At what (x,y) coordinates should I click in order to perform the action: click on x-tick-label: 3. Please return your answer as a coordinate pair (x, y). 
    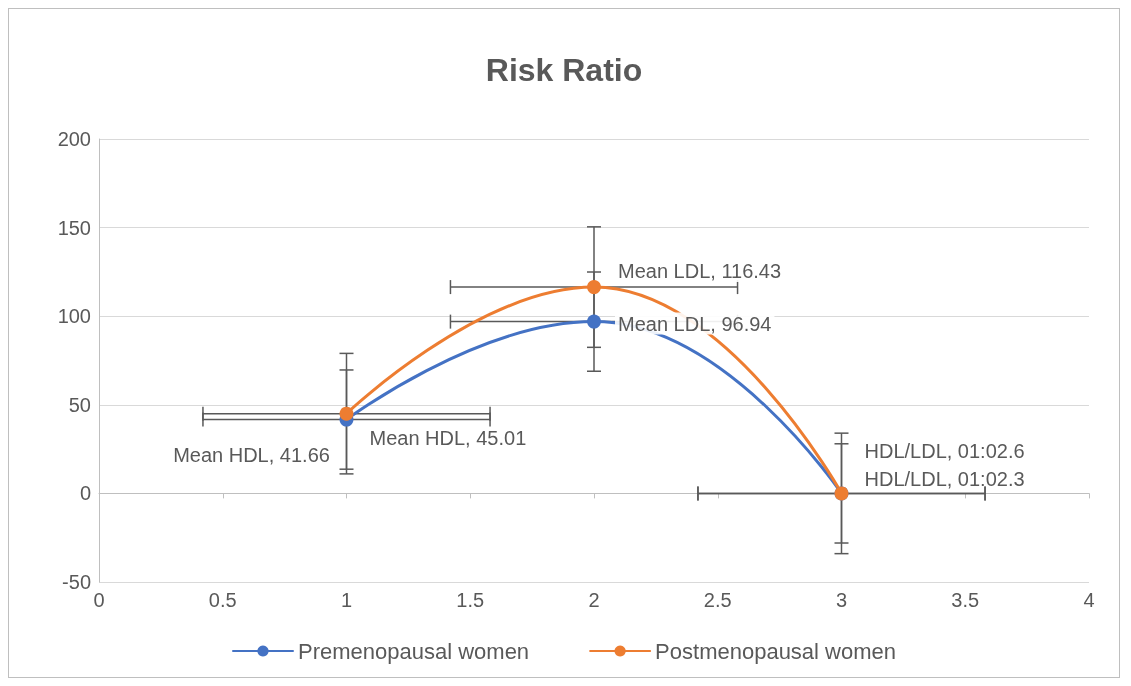
    Looking at the image, I should click on (841, 600).